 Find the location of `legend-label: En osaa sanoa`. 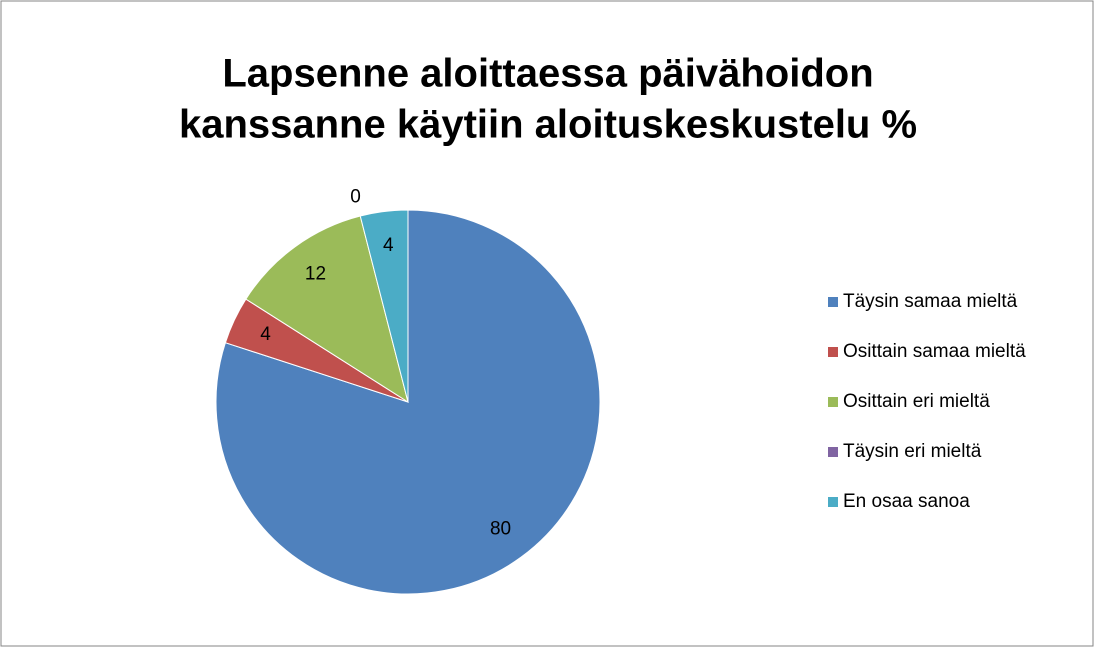

legend-label: En osaa sanoa is located at coordinates (906, 501).